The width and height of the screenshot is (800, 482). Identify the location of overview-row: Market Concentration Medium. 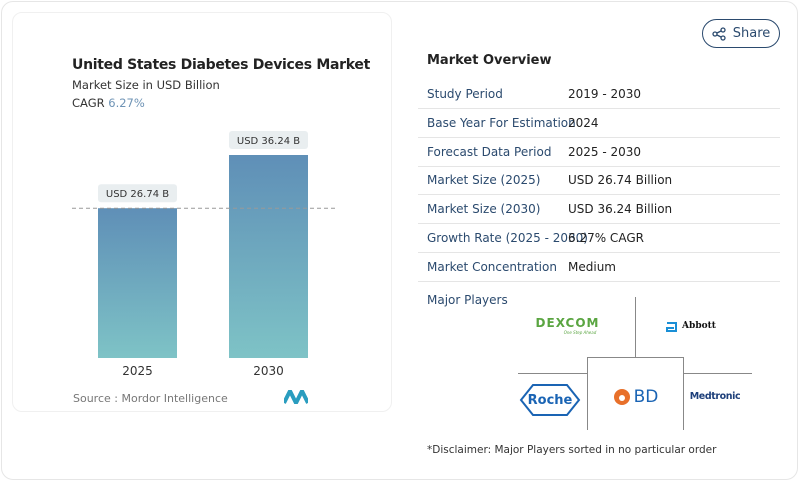
(599, 267).